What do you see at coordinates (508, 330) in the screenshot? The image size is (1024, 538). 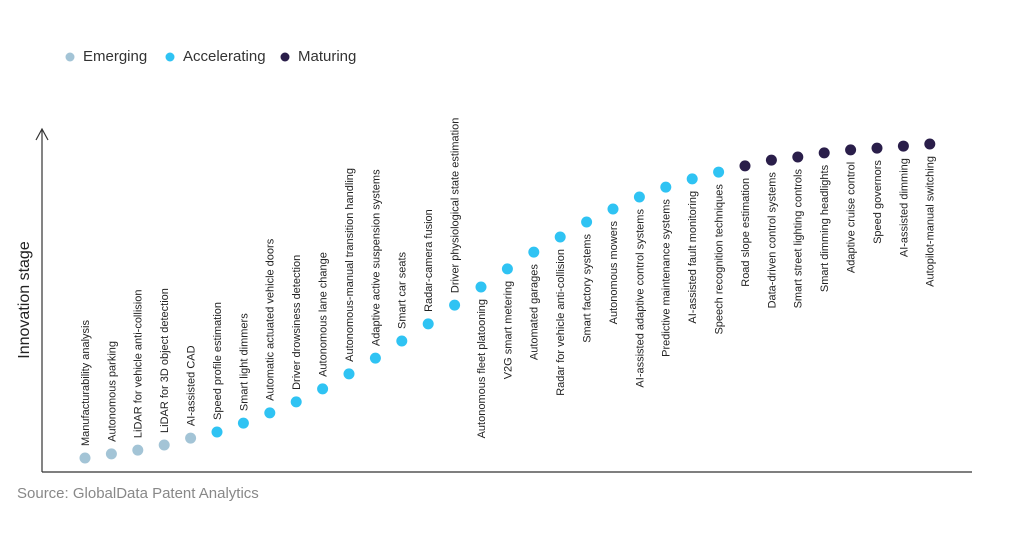 I see `category-label: V2G smart metering` at bounding box center [508, 330].